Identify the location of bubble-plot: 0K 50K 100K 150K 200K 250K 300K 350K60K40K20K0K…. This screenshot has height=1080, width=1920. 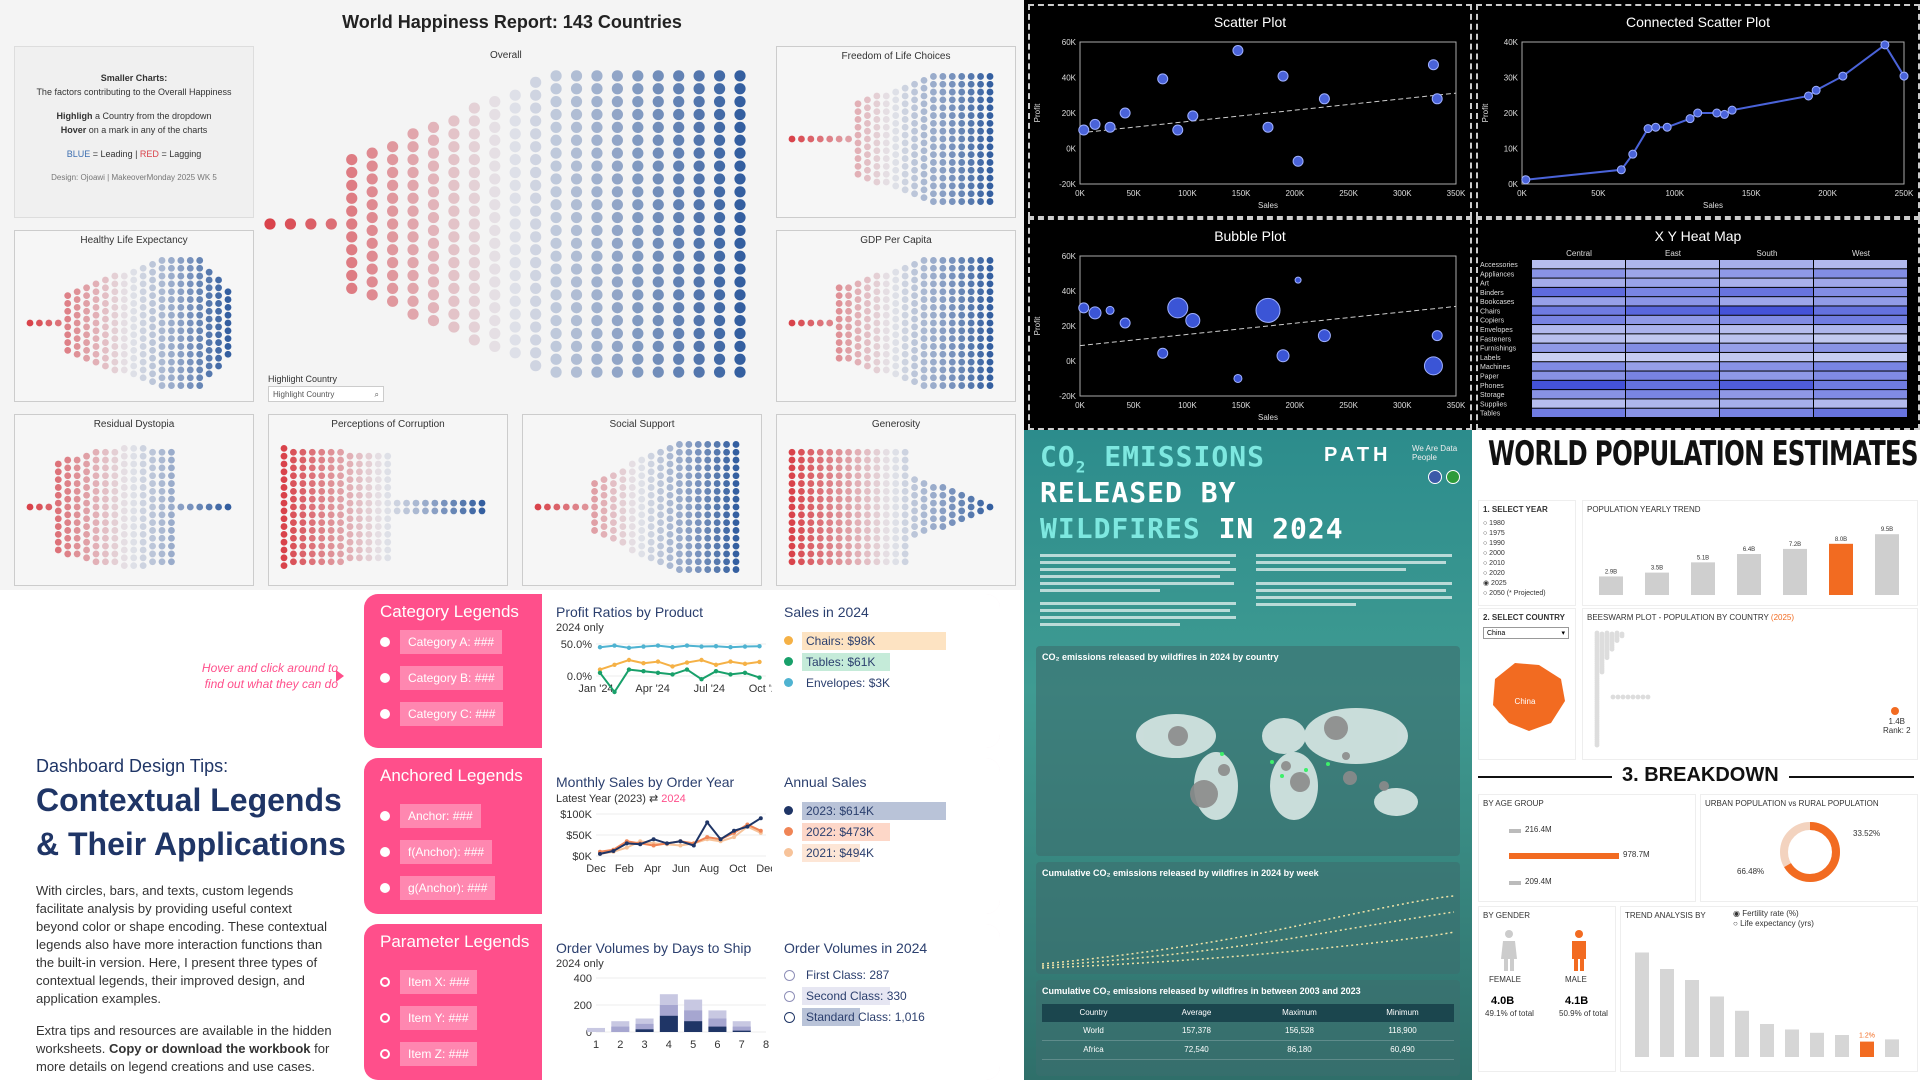
(1248, 335).